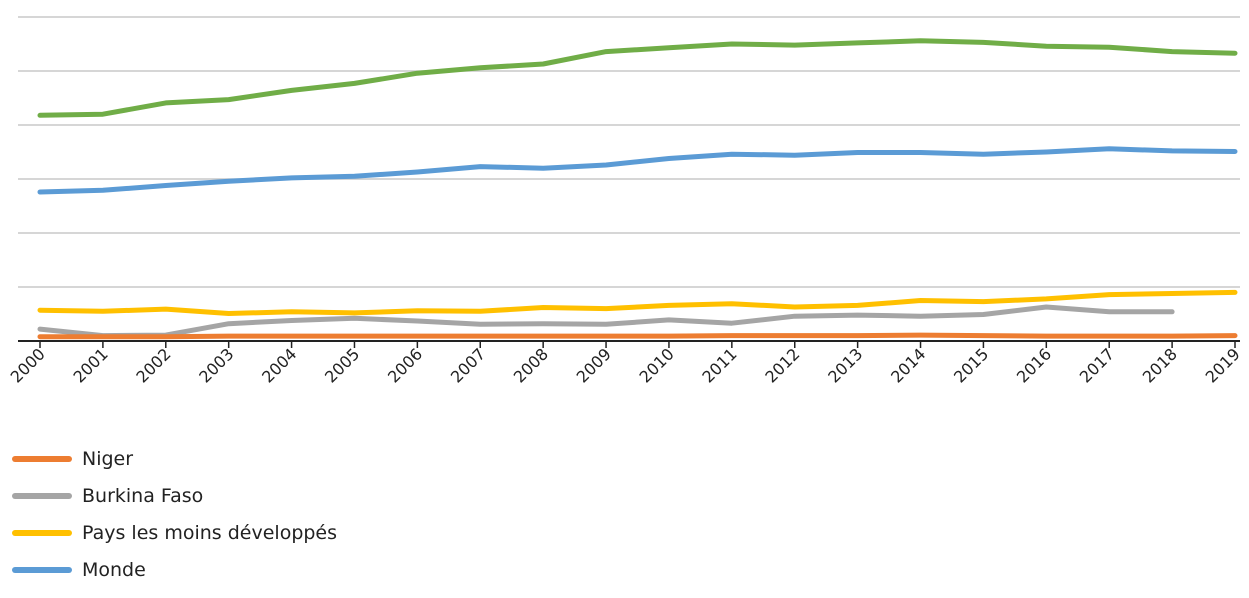  I want to click on series-line-unlabeled, so click(637, 78).